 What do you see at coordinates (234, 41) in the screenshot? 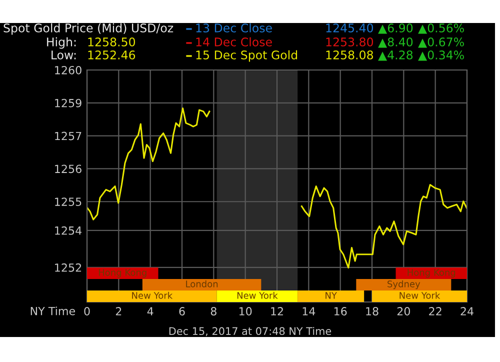
I see `legend-label: 14 Dec Close` at bounding box center [234, 41].